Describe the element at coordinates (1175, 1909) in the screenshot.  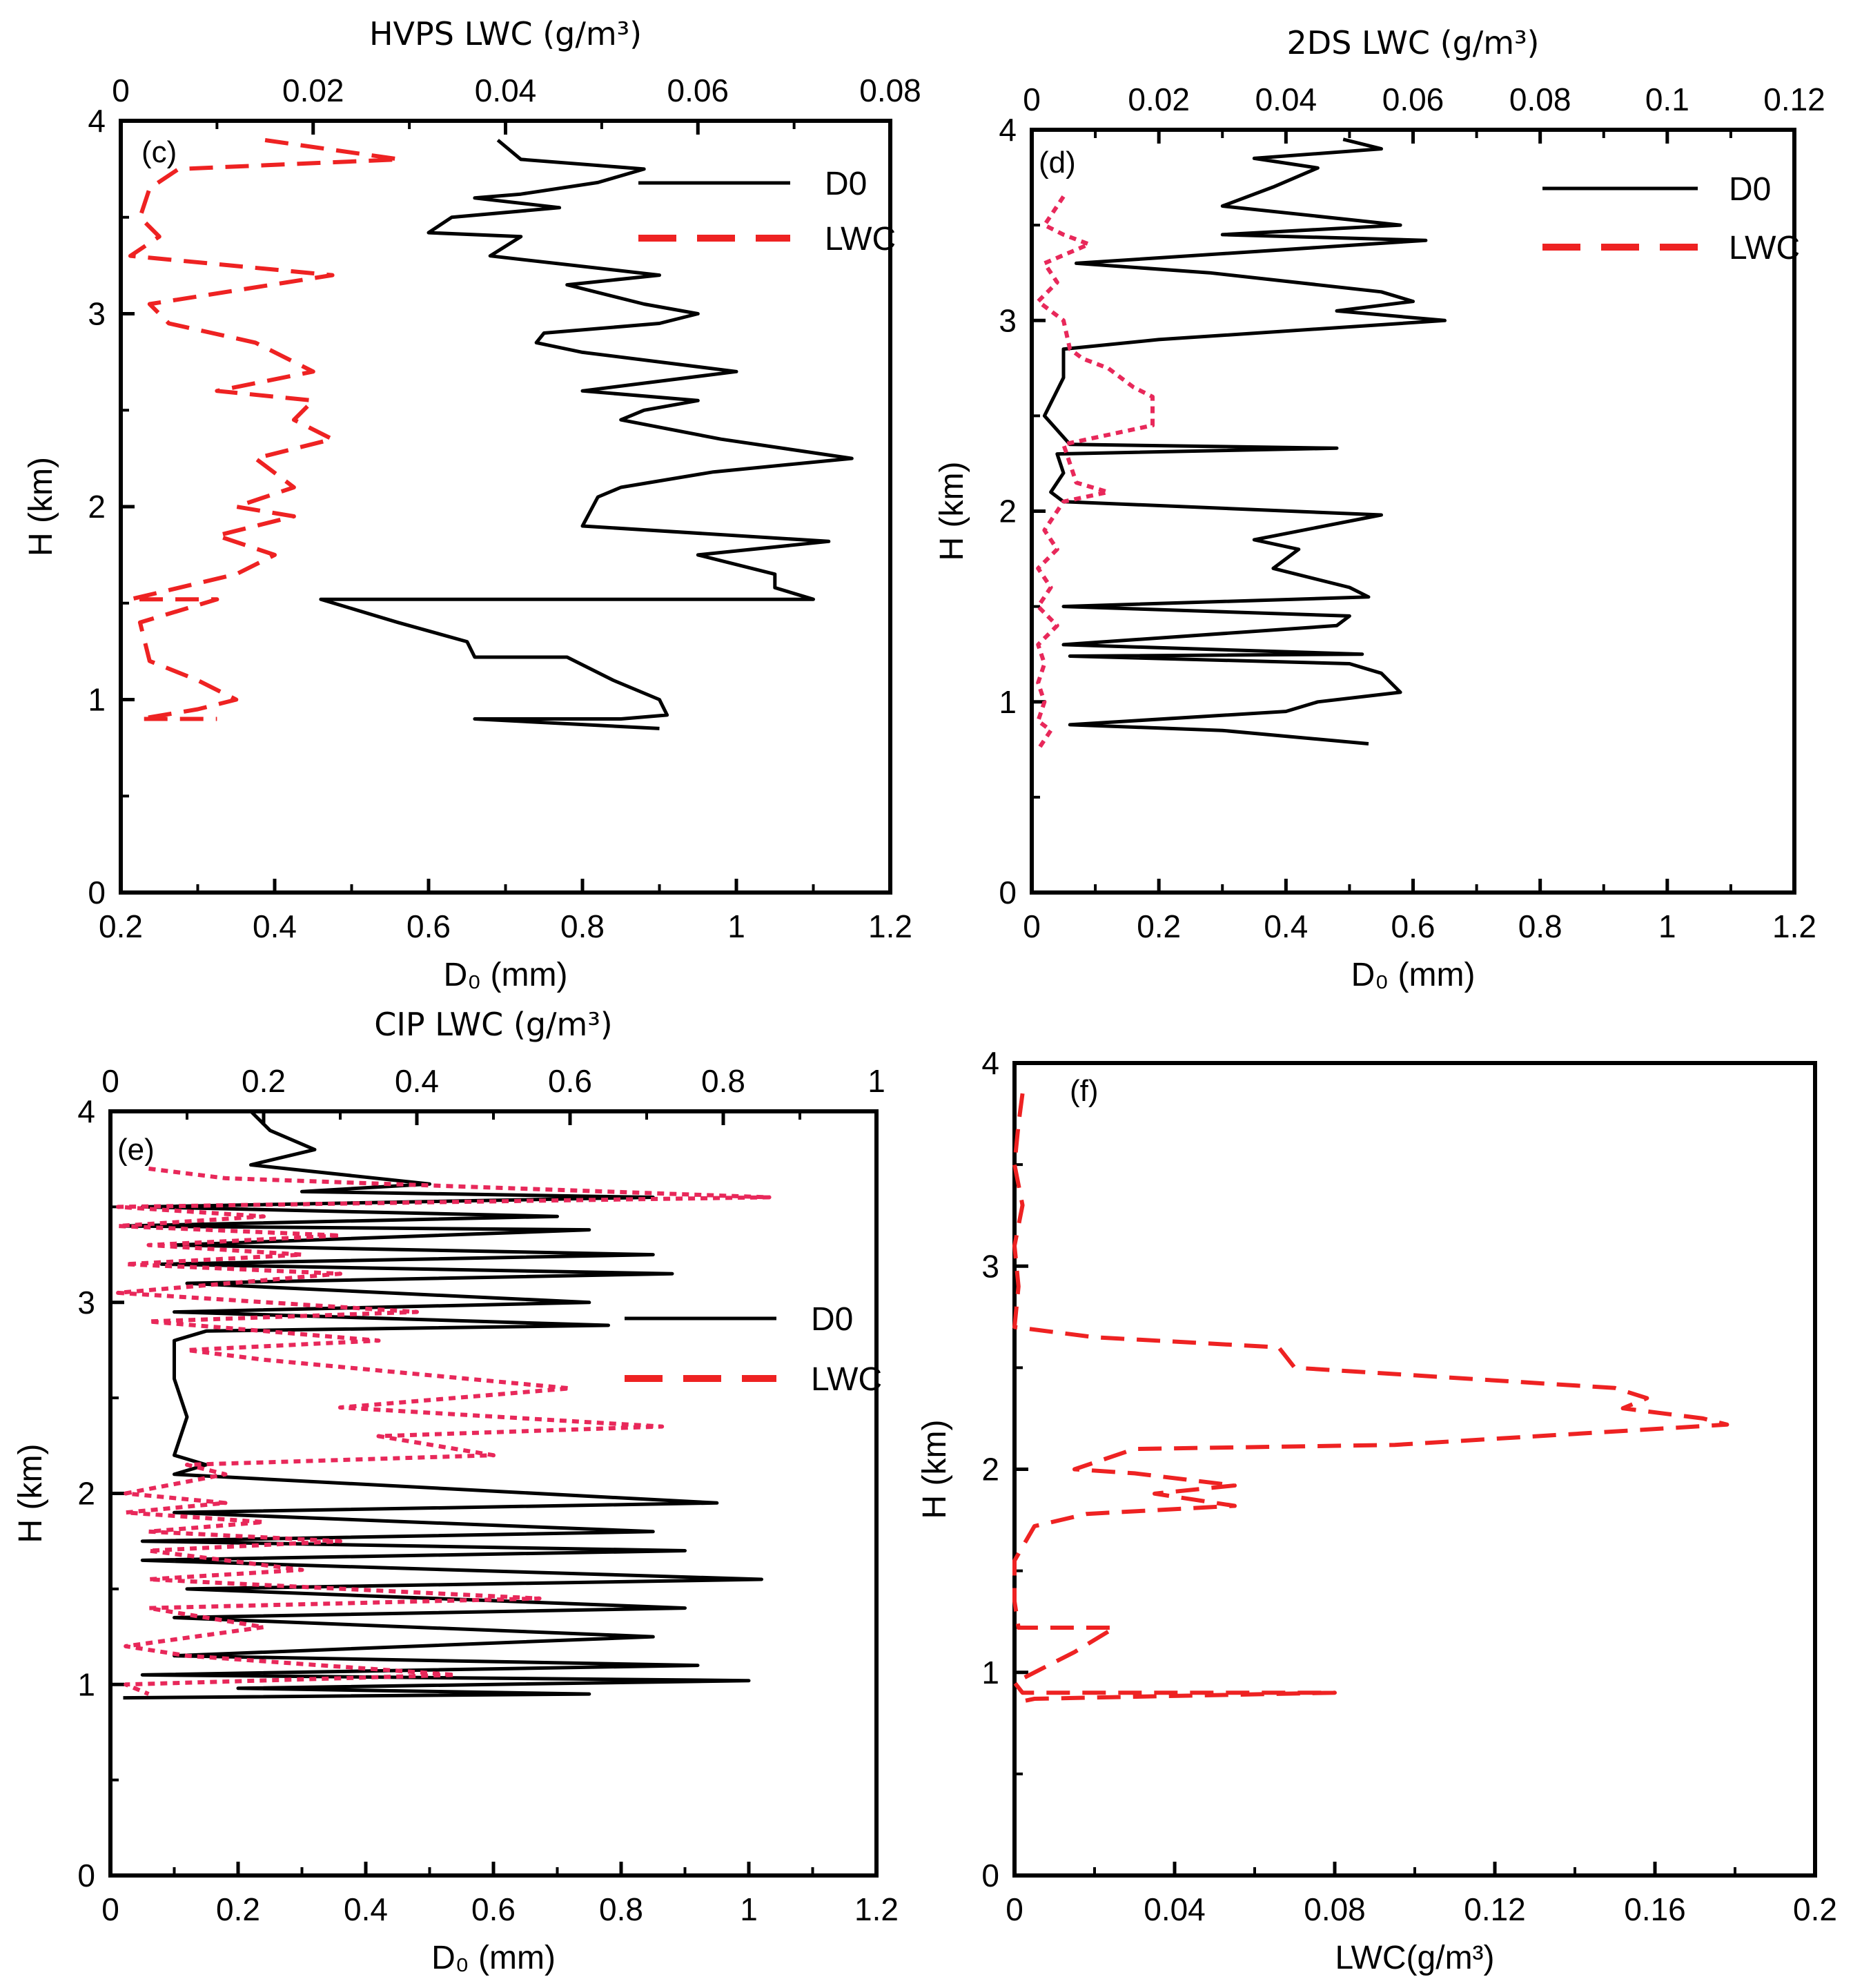
I see `x-tick-label: 0.04` at that location.